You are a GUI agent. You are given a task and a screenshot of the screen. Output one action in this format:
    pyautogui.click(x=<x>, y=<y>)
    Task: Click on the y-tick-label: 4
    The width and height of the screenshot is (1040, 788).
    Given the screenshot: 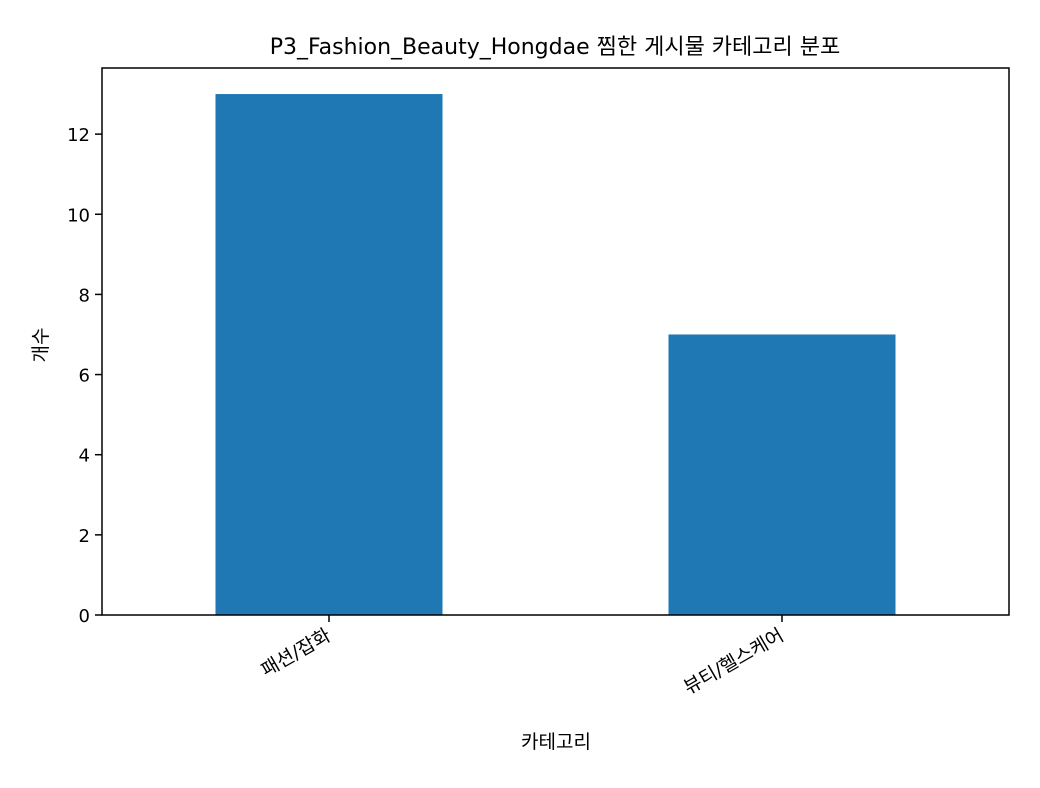 What is the action you would take?
    pyautogui.click(x=84, y=456)
    